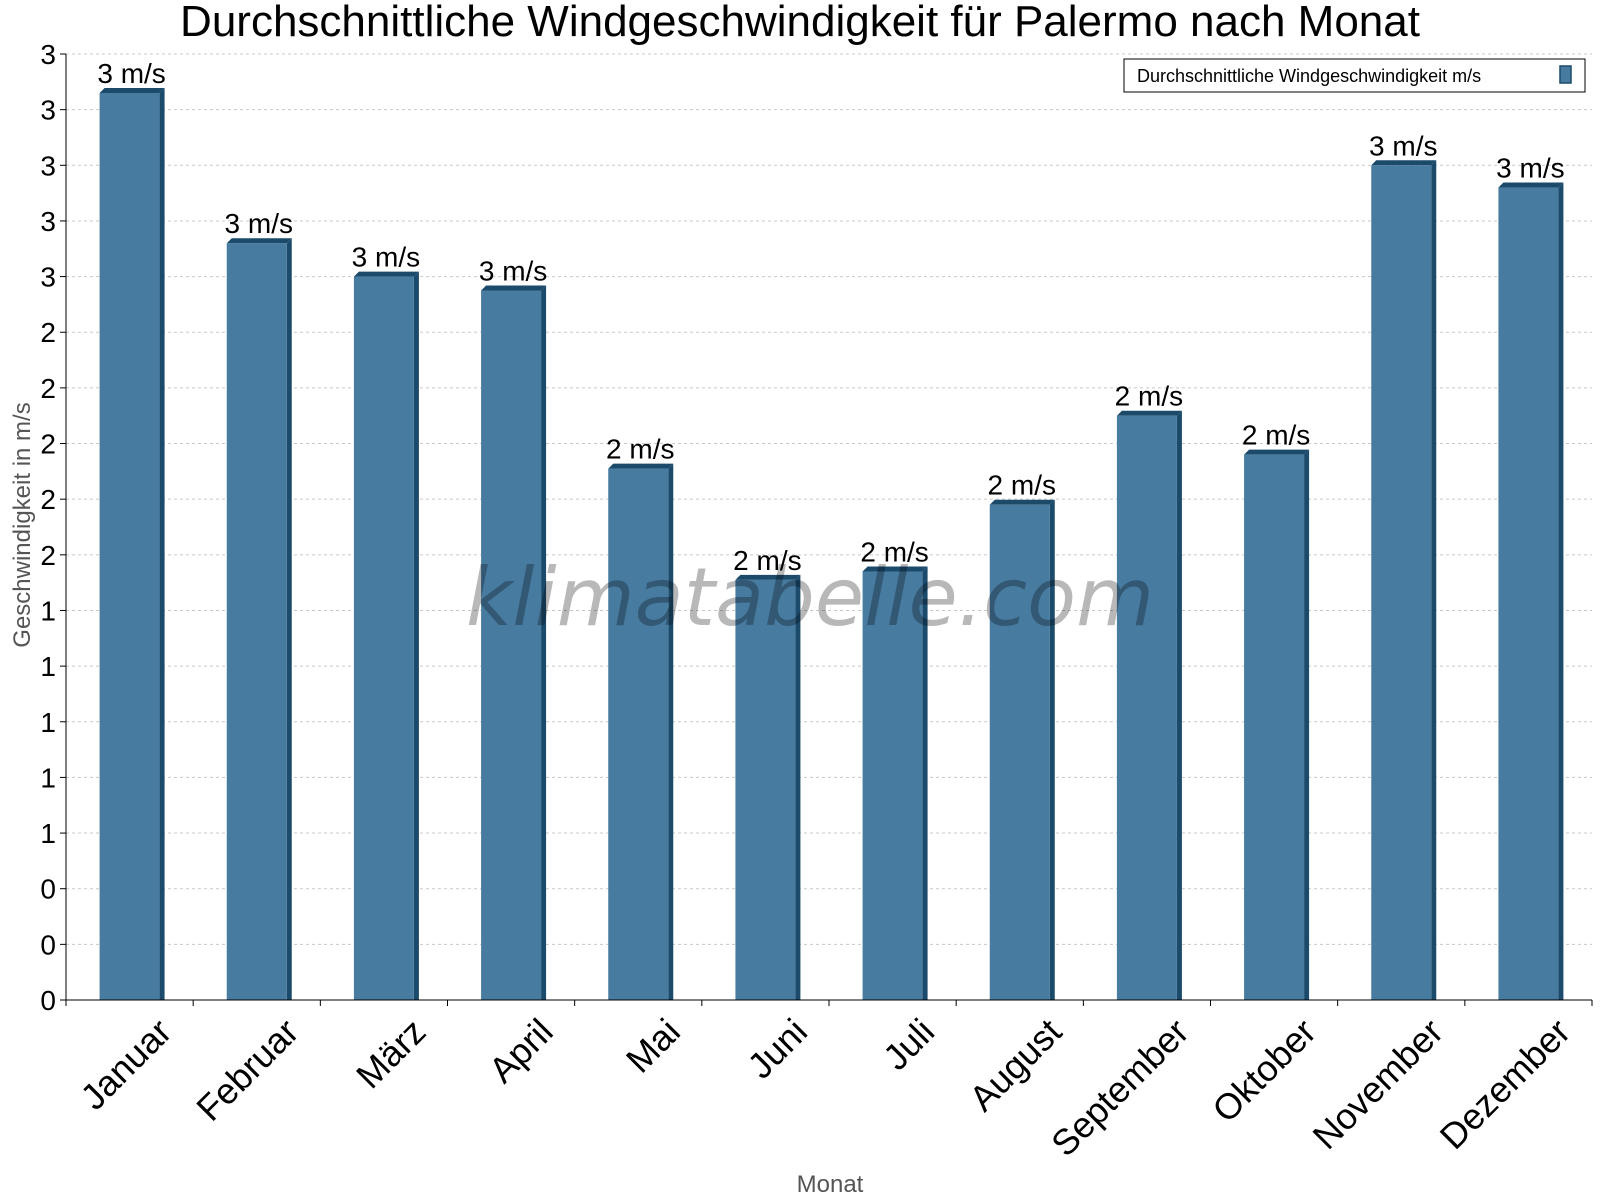  What do you see at coordinates (1565, 74) in the screenshot?
I see `legend-swatch` at bounding box center [1565, 74].